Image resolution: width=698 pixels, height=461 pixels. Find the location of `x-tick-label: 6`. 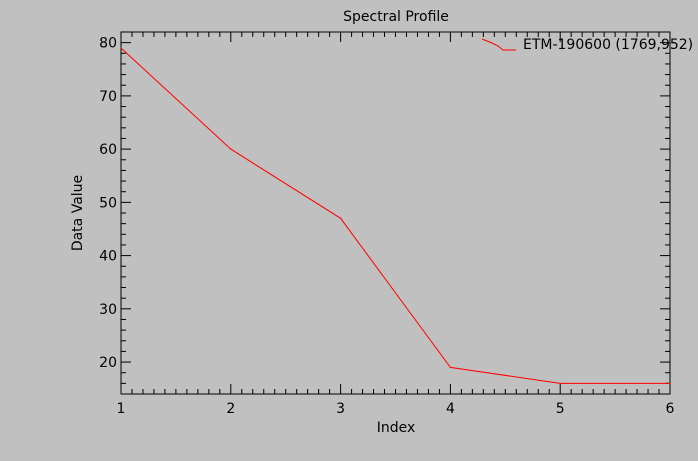

x-tick-label: 6 is located at coordinates (670, 409).